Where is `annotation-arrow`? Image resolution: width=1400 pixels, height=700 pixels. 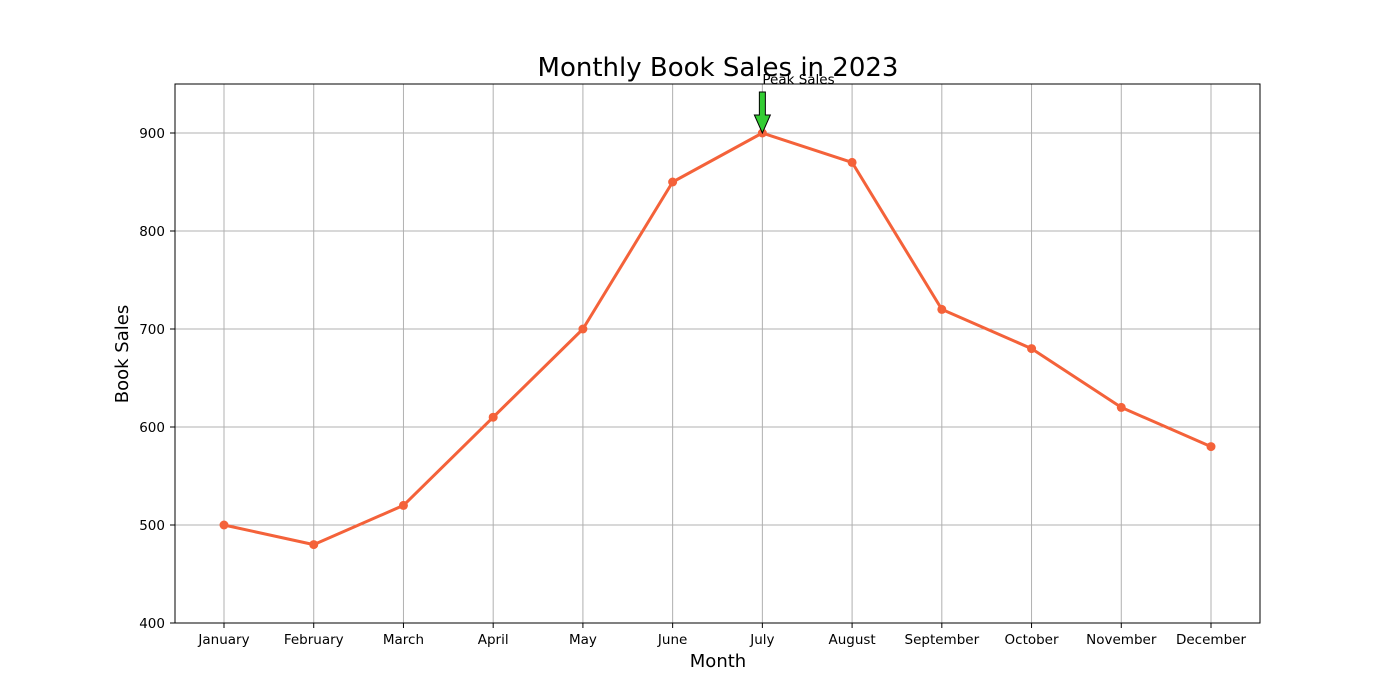
annotation-arrow is located at coordinates (762, 113).